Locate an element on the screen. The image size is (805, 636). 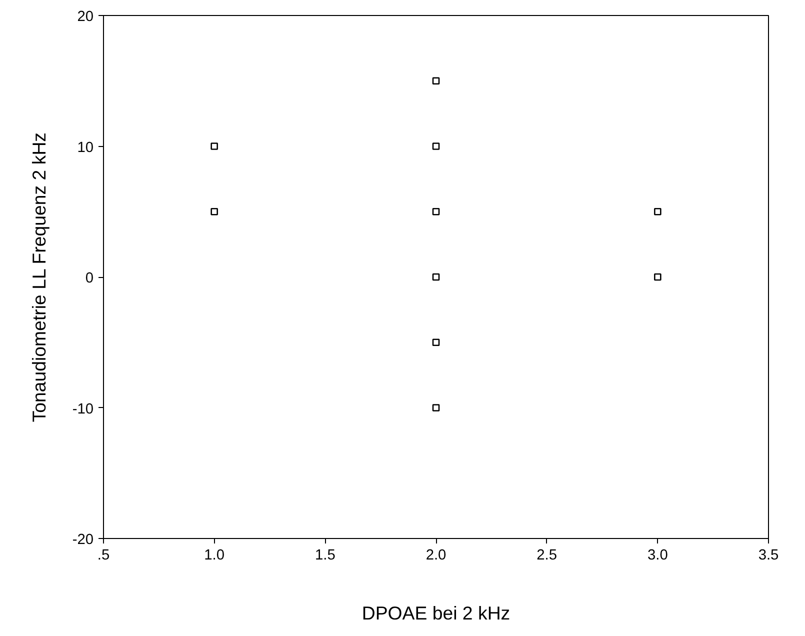
y-tick-label: -10 is located at coordinates (83, 409).